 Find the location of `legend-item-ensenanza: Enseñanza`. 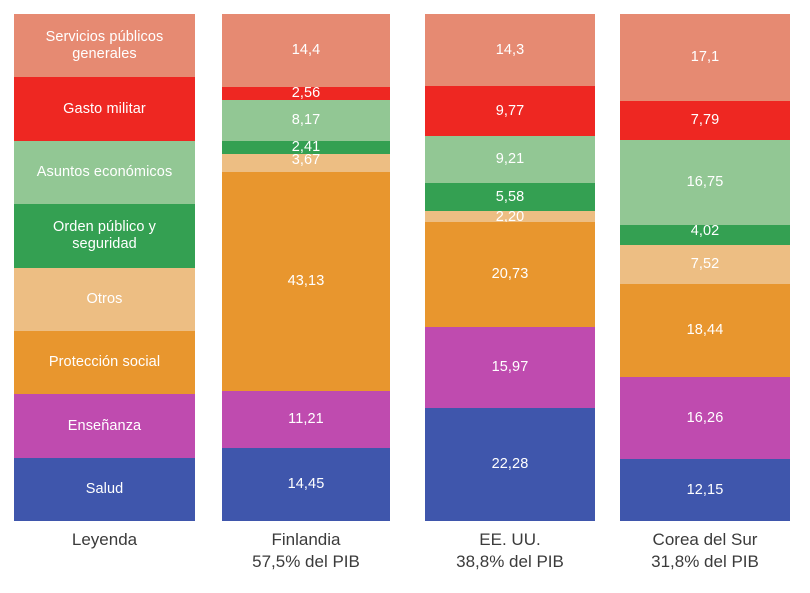

legend-item-ensenanza: Enseñanza is located at coordinates (104, 426).